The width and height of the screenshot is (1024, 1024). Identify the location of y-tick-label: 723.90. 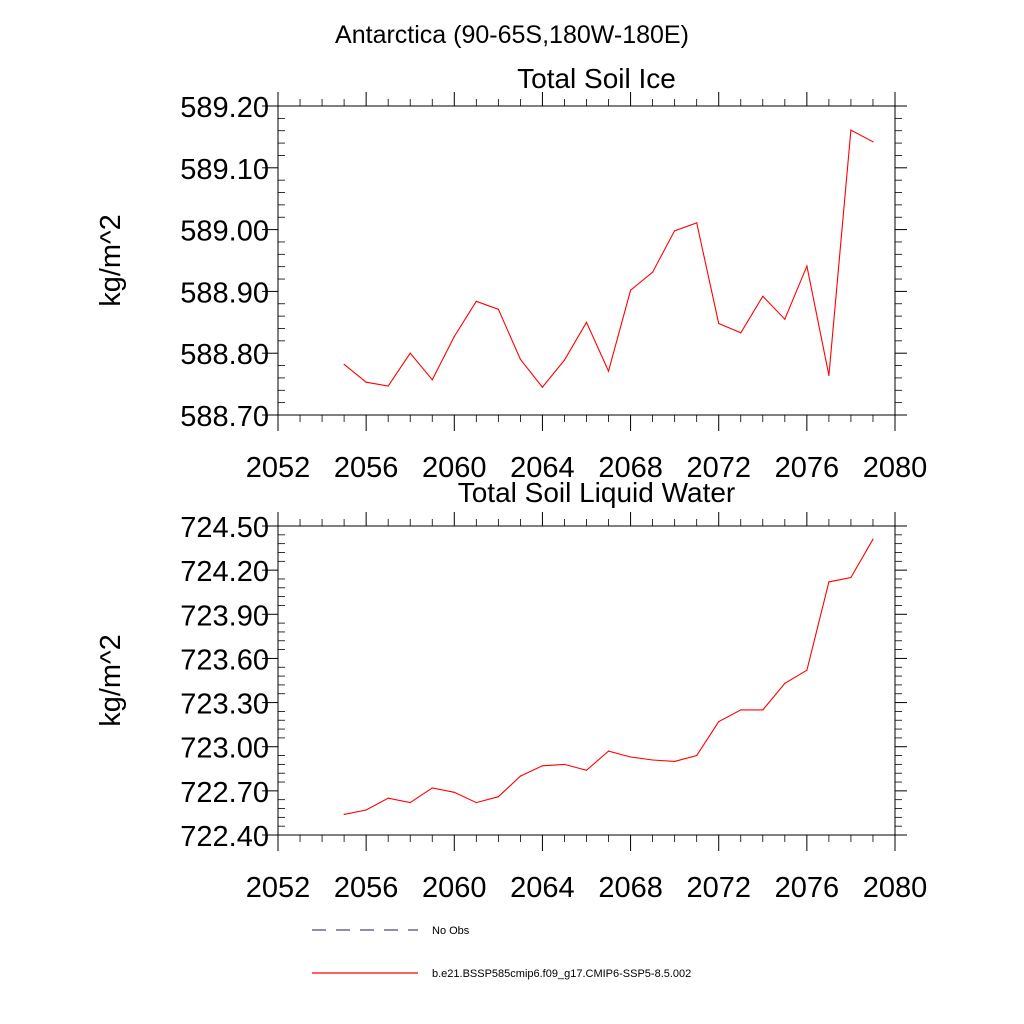
(224, 616).